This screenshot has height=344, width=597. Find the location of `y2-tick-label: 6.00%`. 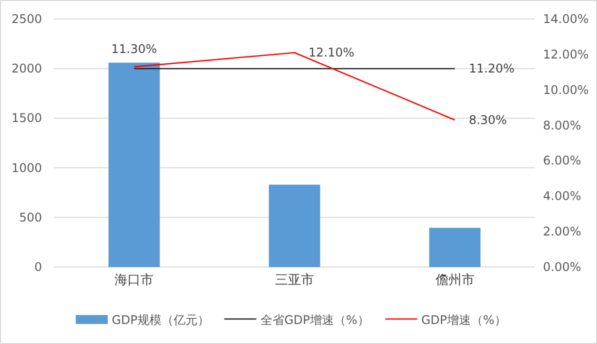

y2-tick-label: 6.00% is located at coordinates (562, 161).